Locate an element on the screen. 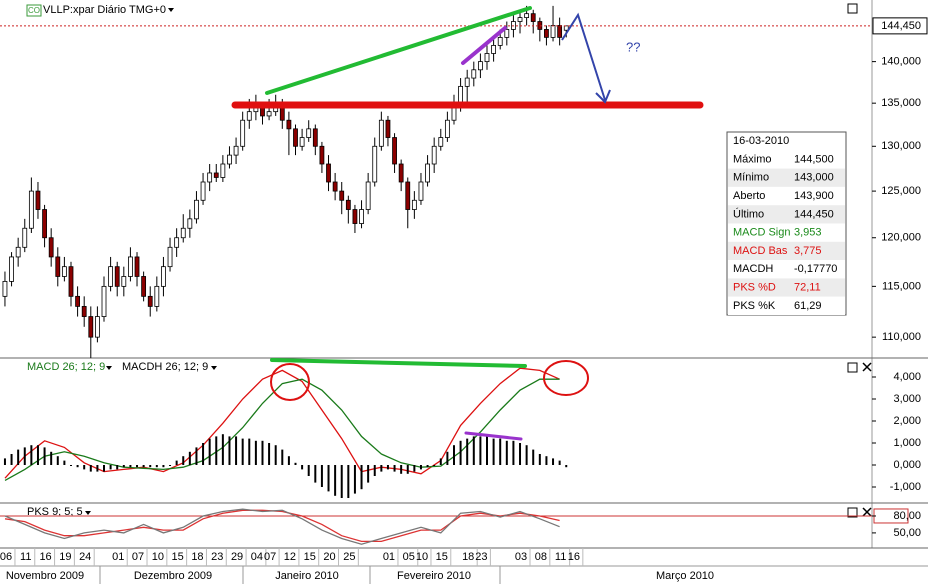  x-tick-label: 10 is located at coordinates (158, 557).